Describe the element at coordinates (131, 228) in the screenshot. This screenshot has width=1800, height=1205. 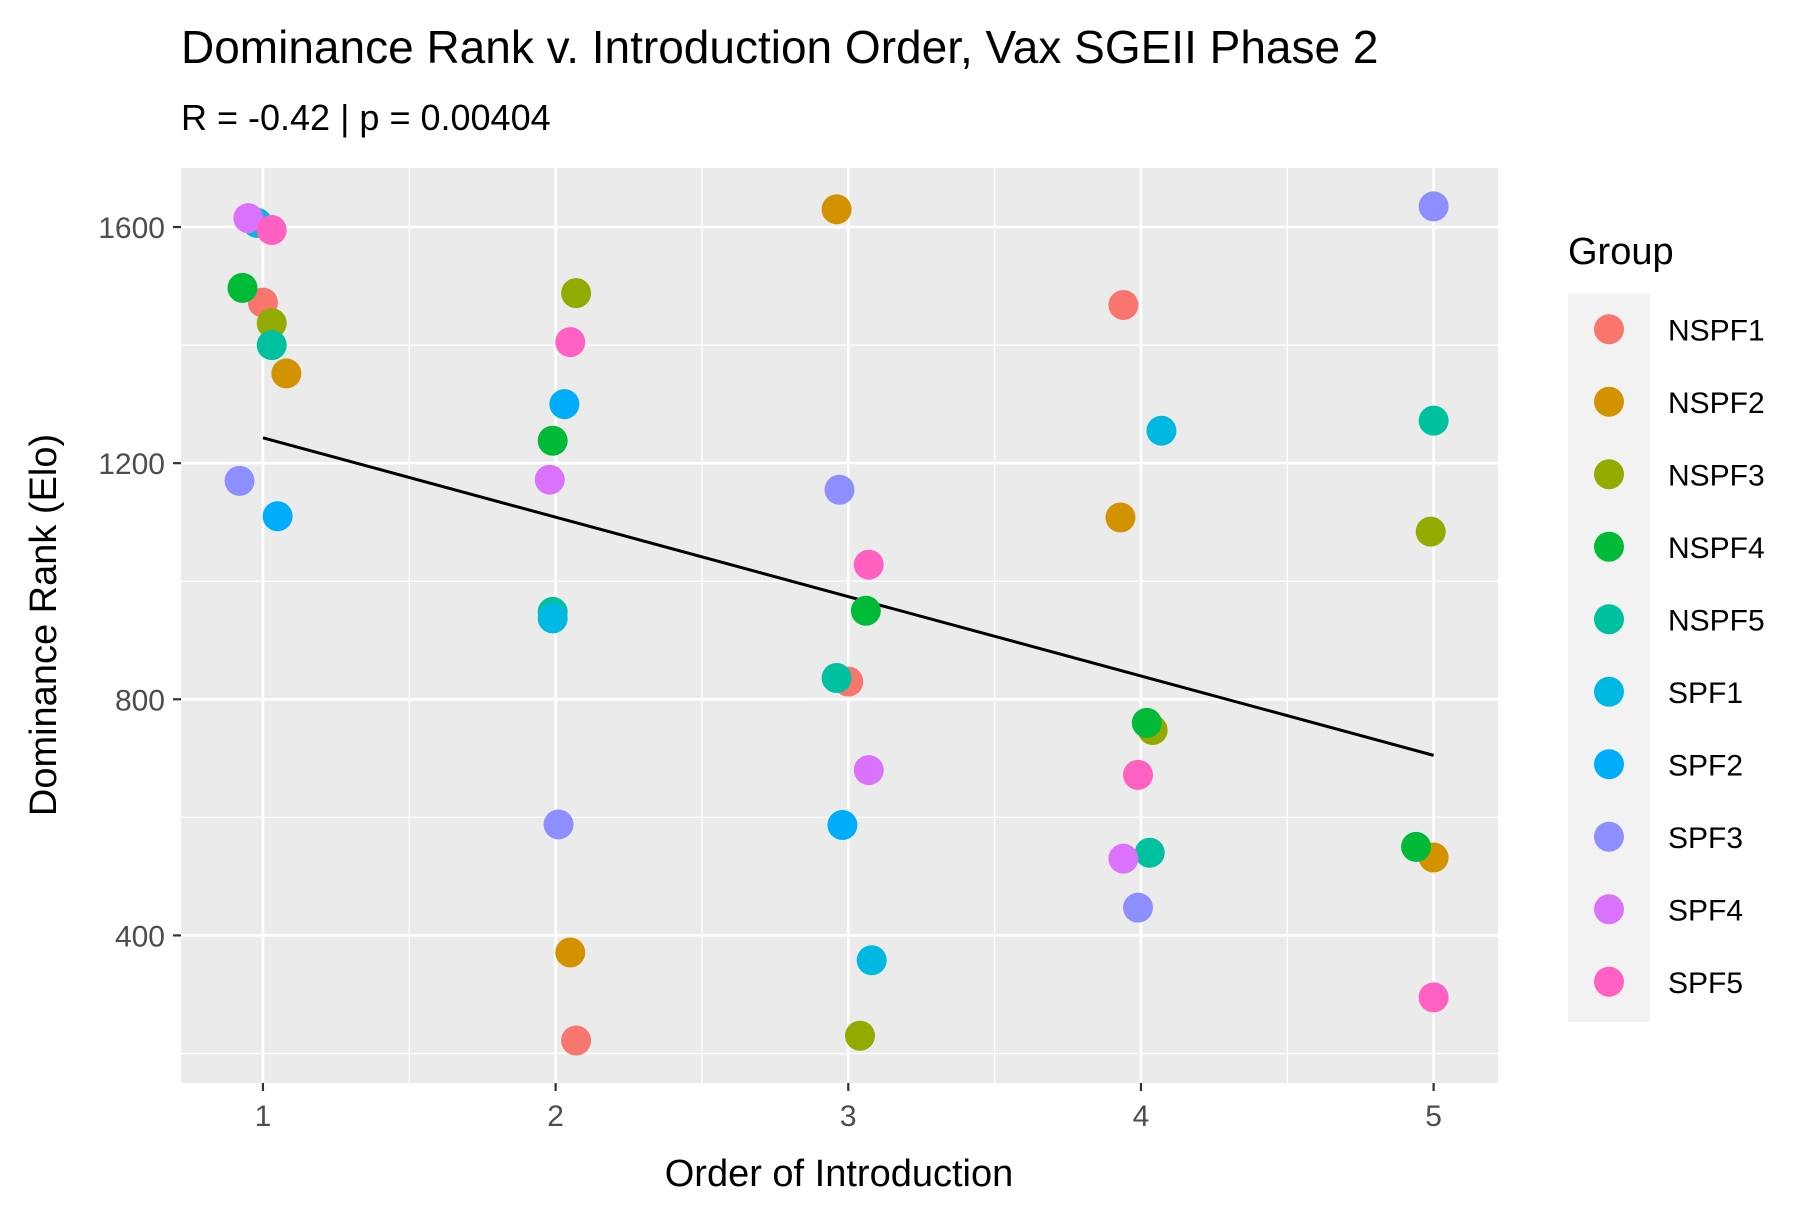
I see `y-tick-label: 1600` at that location.